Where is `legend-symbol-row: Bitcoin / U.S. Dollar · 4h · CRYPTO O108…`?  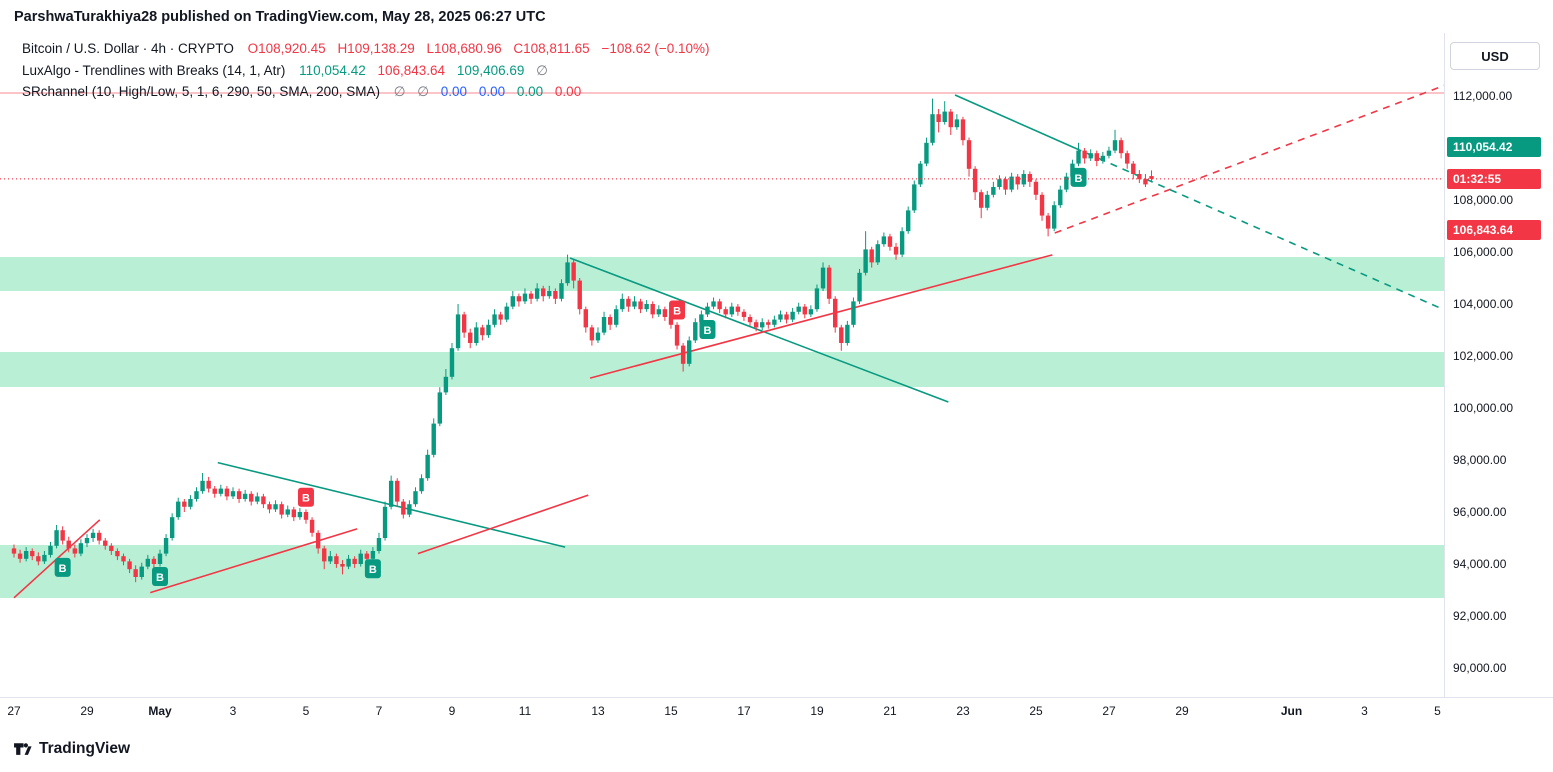 legend-symbol-row: Bitcoin / U.S. Dollar · 4h · CRYPTO O108… is located at coordinates (370, 49).